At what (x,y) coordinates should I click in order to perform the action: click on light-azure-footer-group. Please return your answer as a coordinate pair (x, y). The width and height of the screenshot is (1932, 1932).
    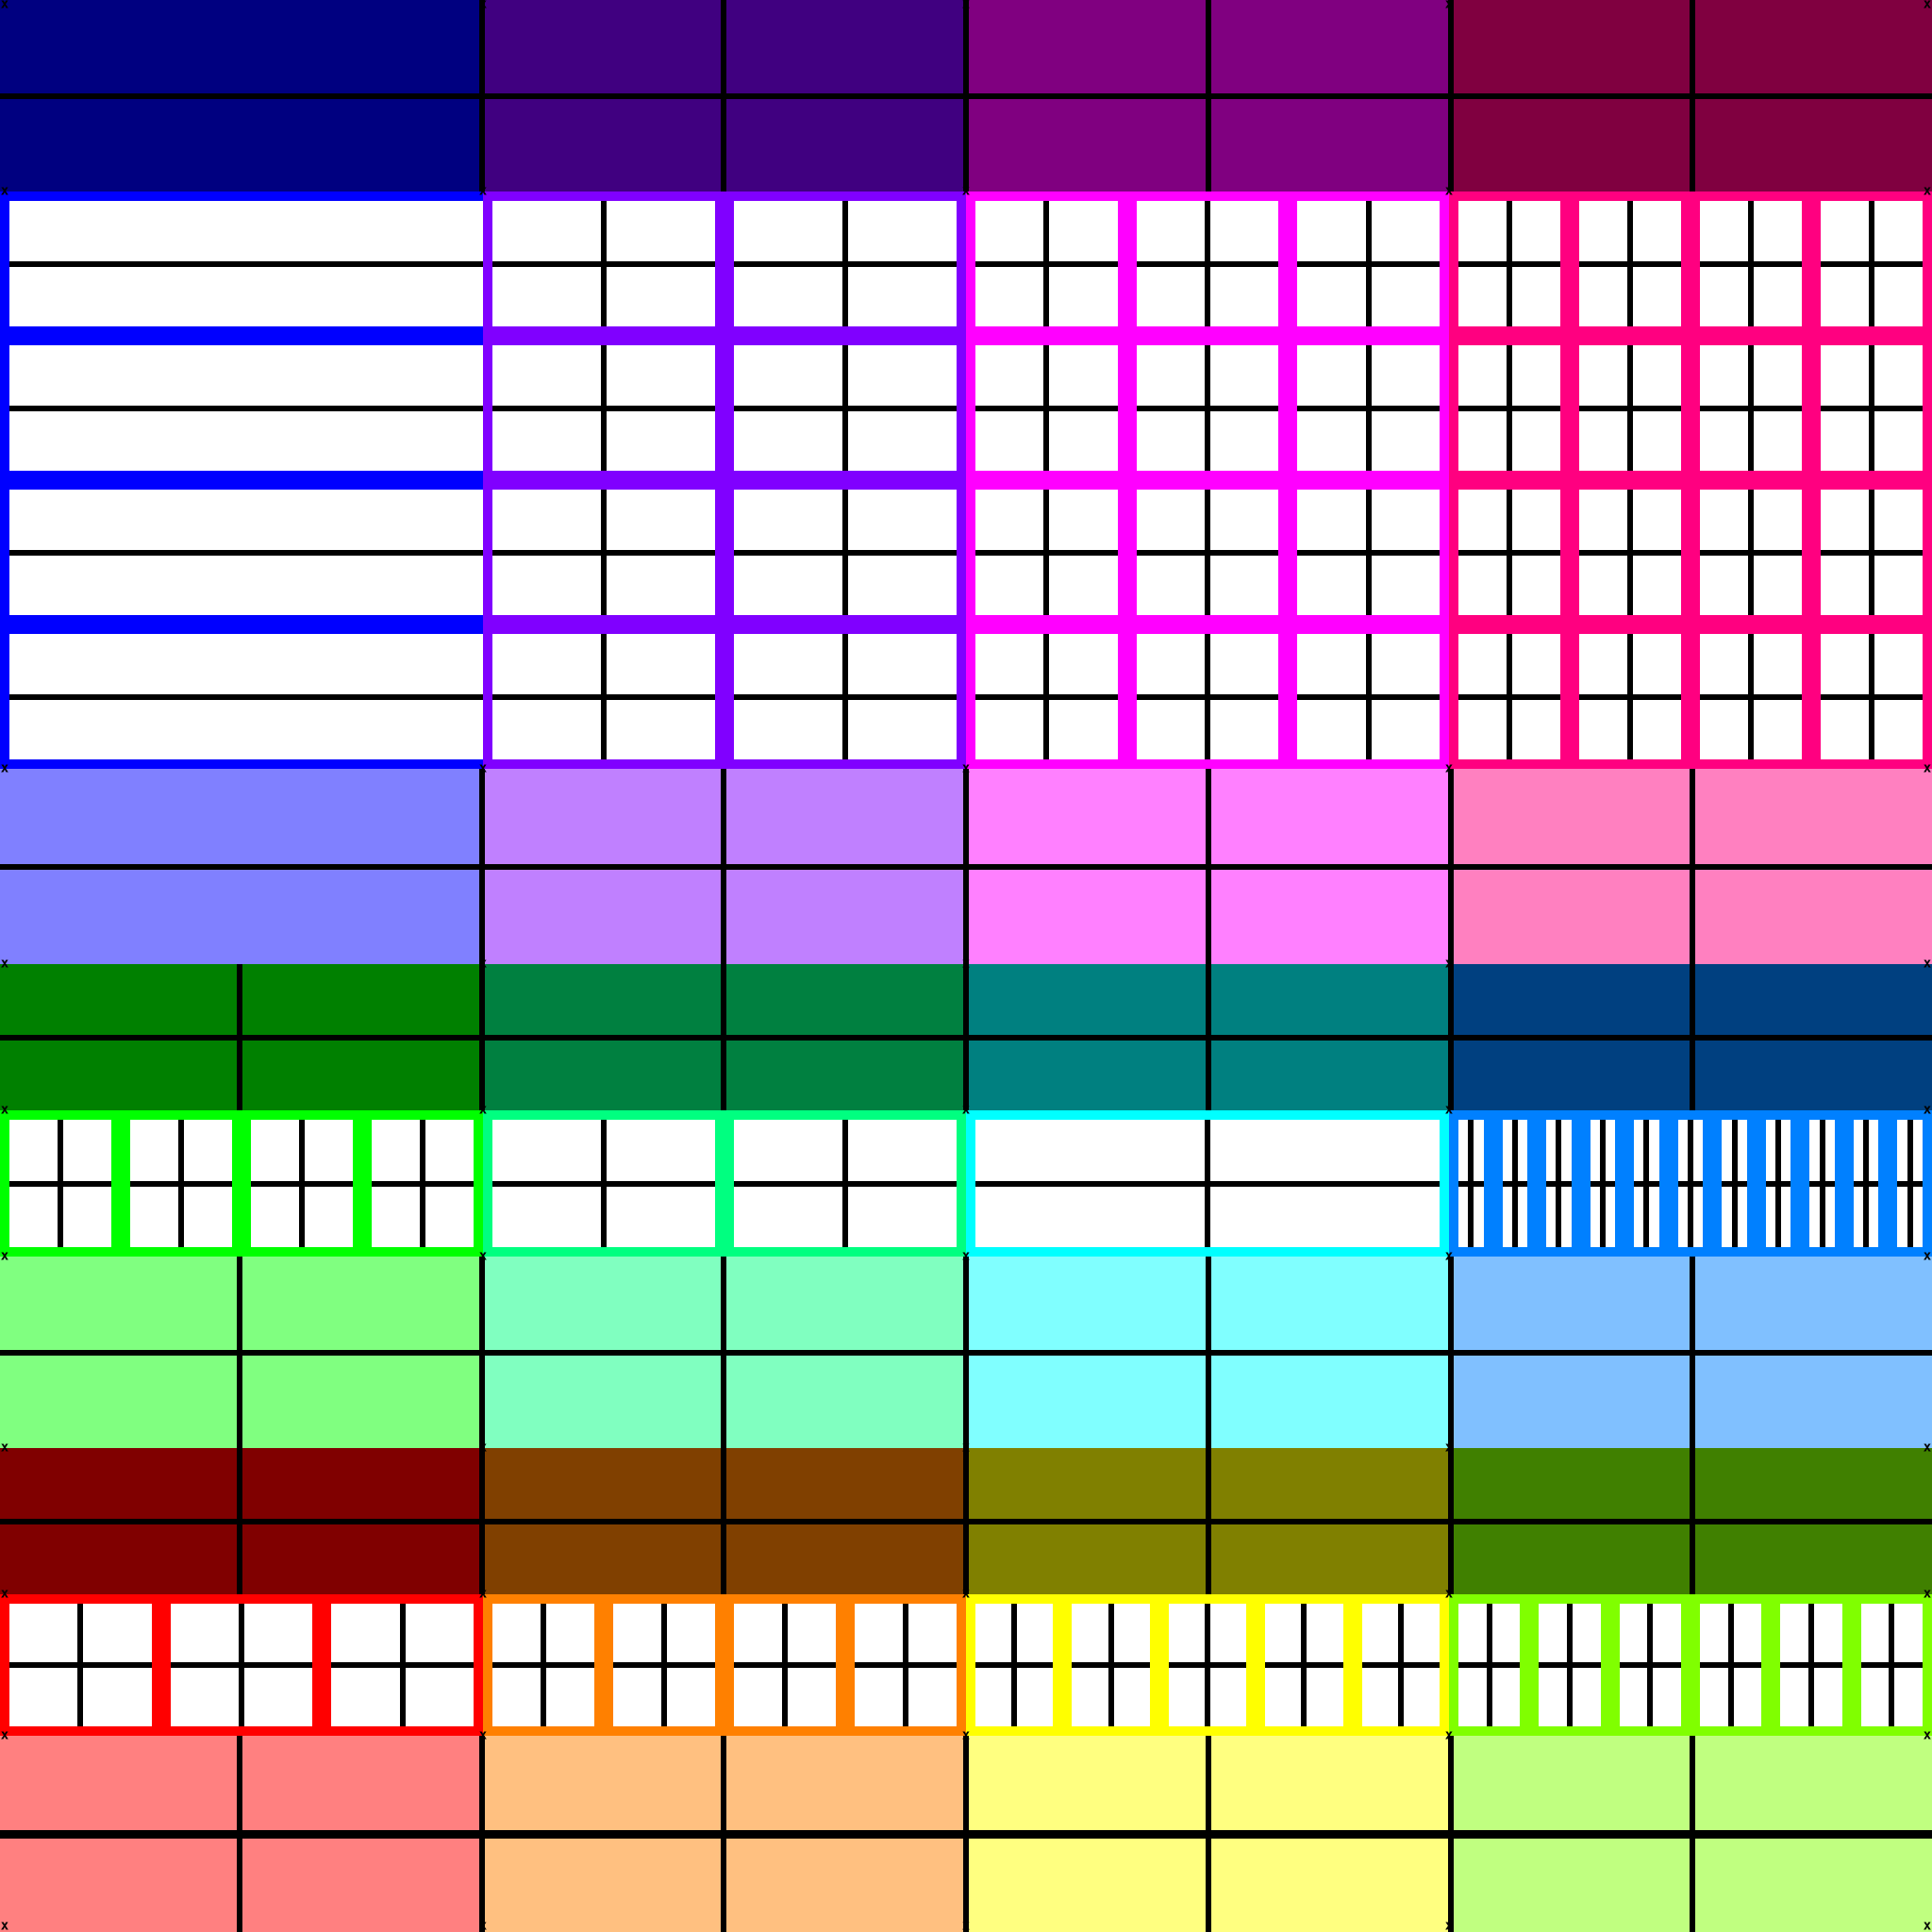
    Looking at the image, I should click on (1692, 1353).